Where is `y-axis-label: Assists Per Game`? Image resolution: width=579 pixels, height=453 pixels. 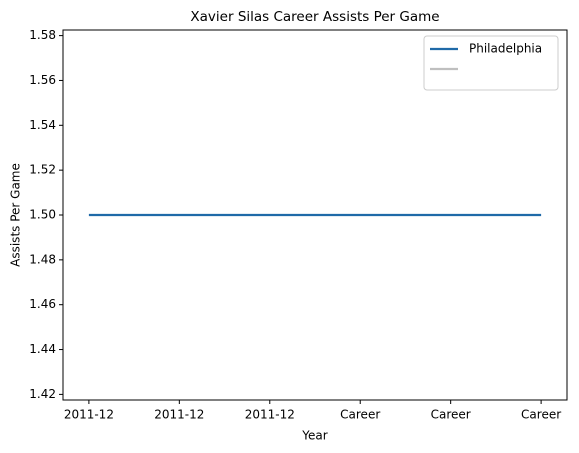
y-axis-label: Assists Per Game is located at coordinates (16, 215).